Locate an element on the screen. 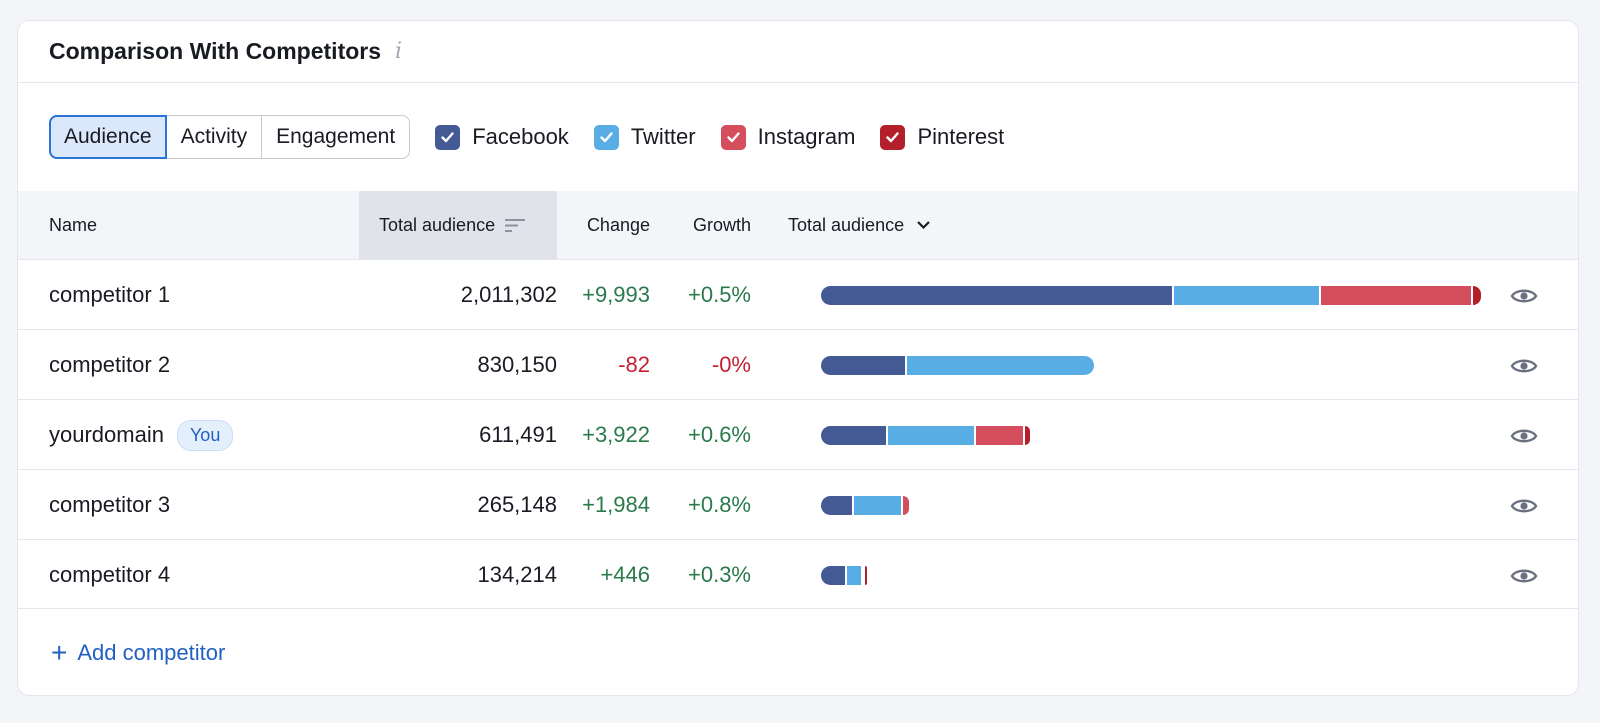  competitor-name: competitor 1 is located at coordinates (110, 294).